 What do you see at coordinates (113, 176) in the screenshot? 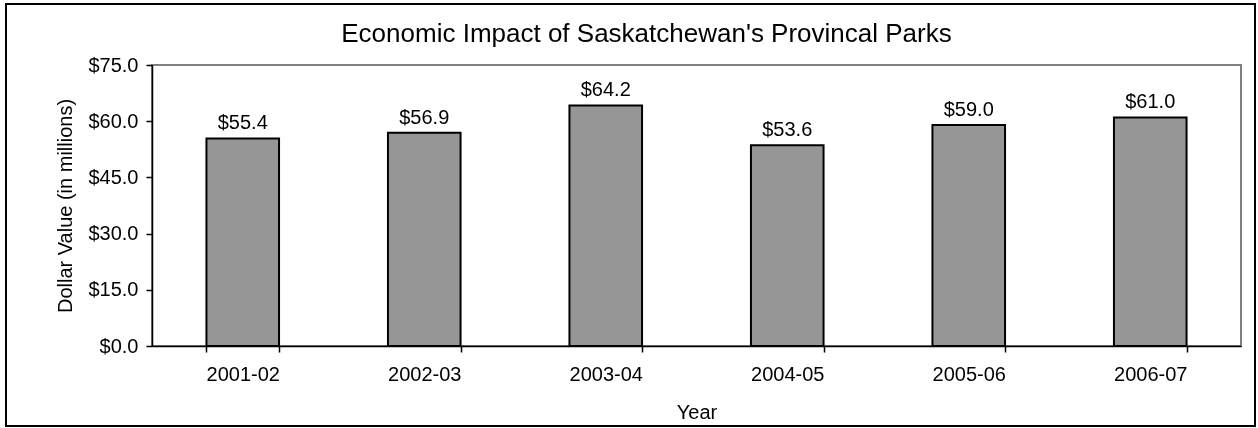
I see `y-tick-label: $45.0` at bounding box center [113, 176].